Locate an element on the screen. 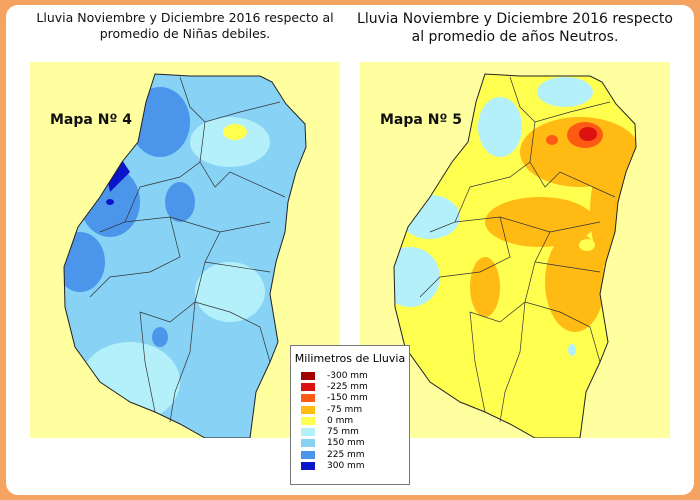 This screenshot has width=700, height=500. legend-item: 225 mm is located at coordinates (355, 454).